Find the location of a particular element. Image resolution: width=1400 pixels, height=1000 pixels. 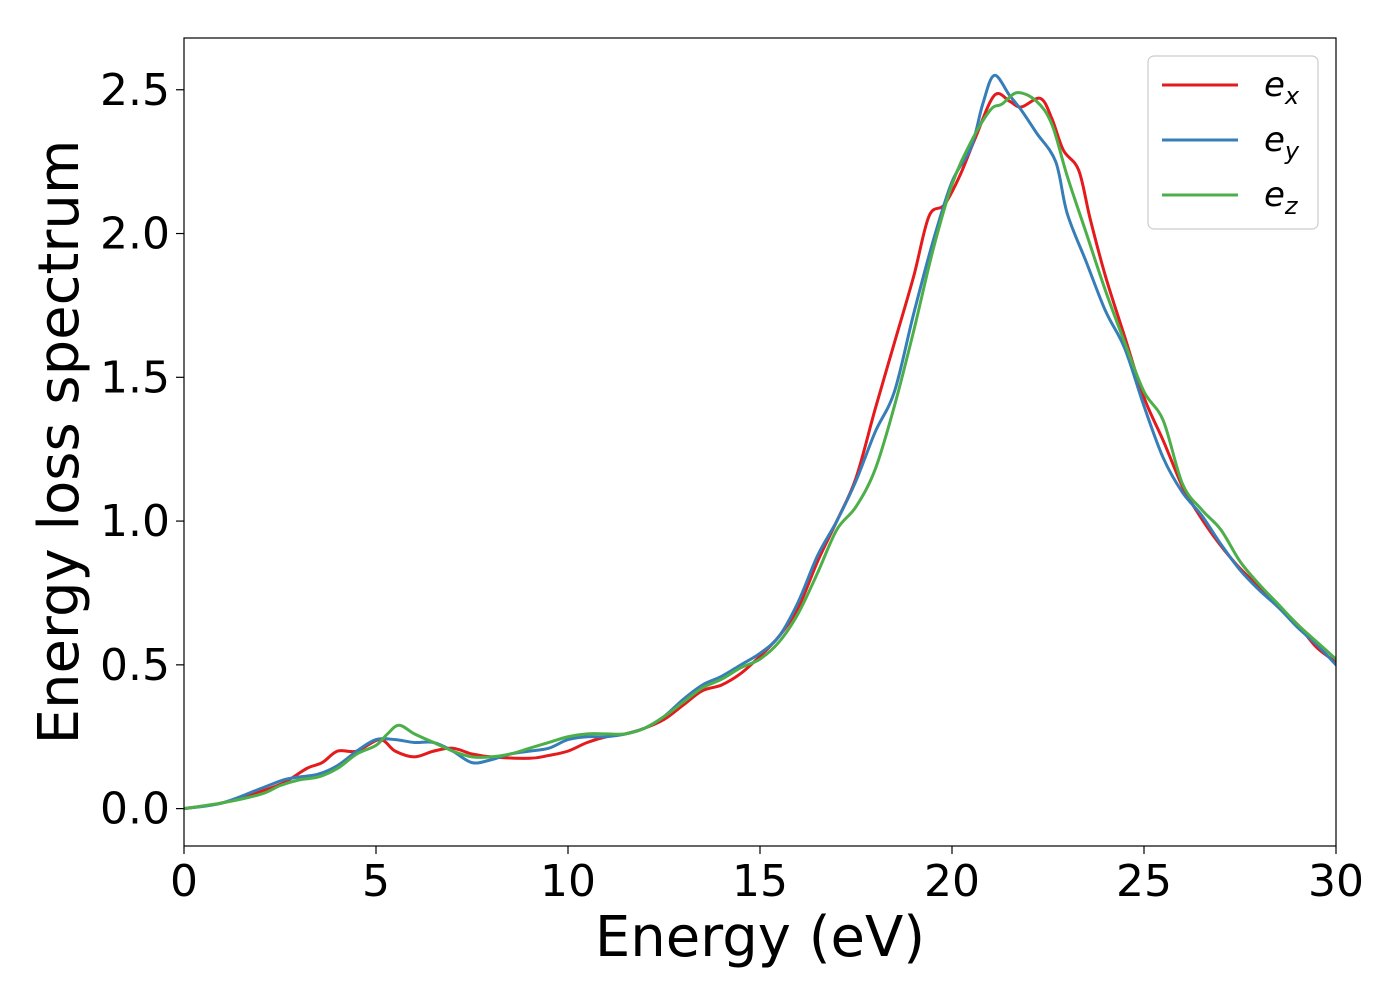

y-tick-label: 0.5 is located at coordinates (135, 665).